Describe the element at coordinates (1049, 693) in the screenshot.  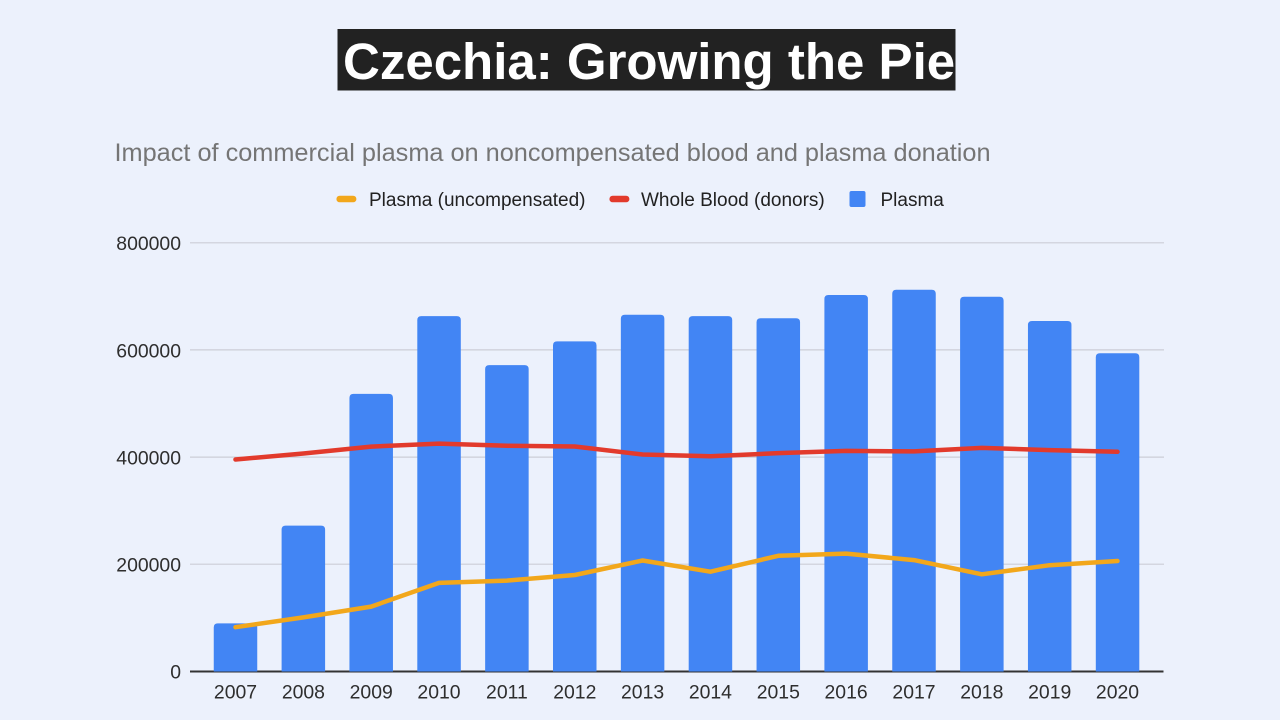
I see `svg-text: 2019` at that location.